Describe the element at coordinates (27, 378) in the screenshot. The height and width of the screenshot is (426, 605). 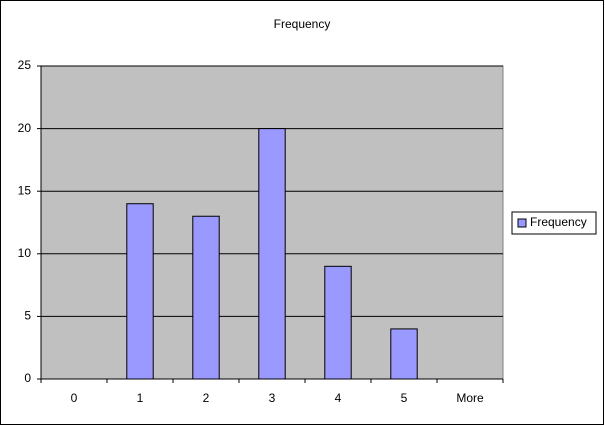
I see `y-tick-label: 0` at that location.